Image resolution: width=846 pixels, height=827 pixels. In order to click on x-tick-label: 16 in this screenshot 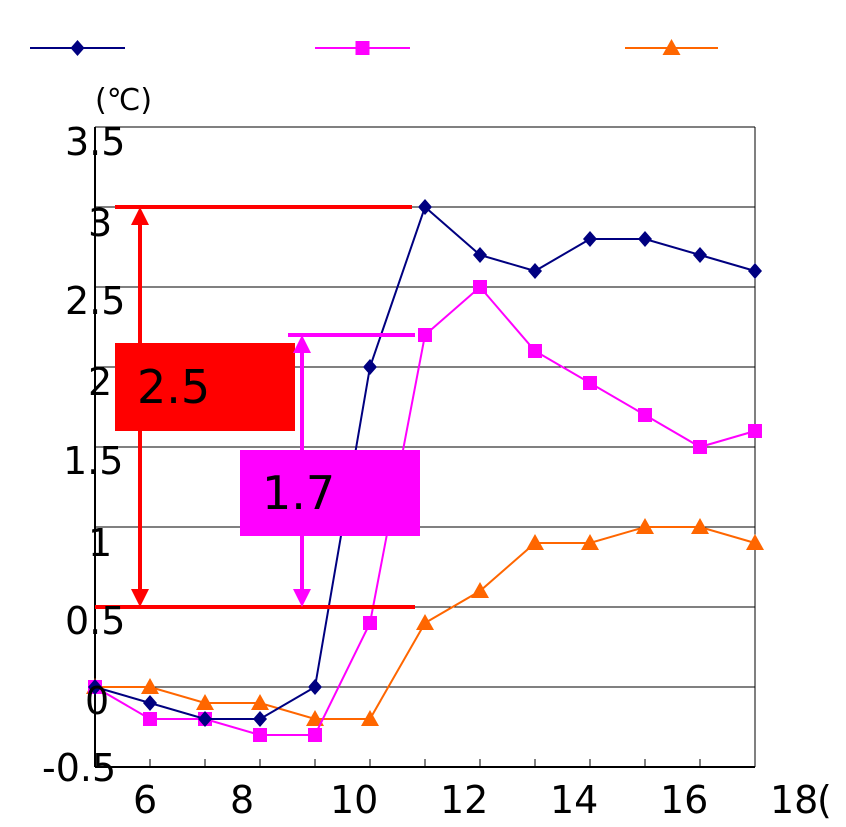, I will do `click(684, 800)`.